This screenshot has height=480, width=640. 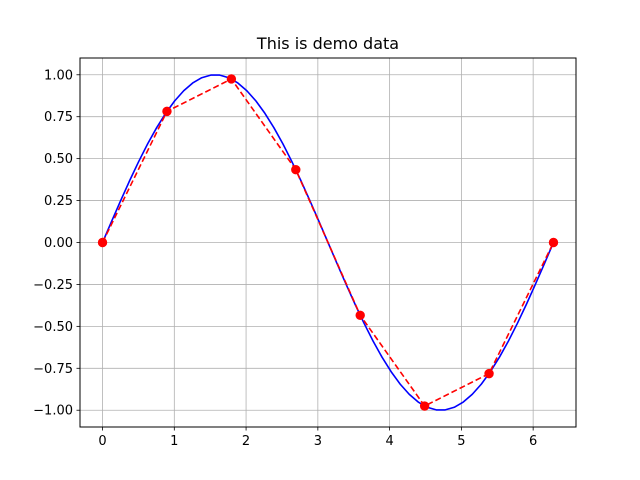 What do you see at coordinates (327, 43) in the screenshot?
I see `chart-title: This is demo data` at bounding box center [327, 43].